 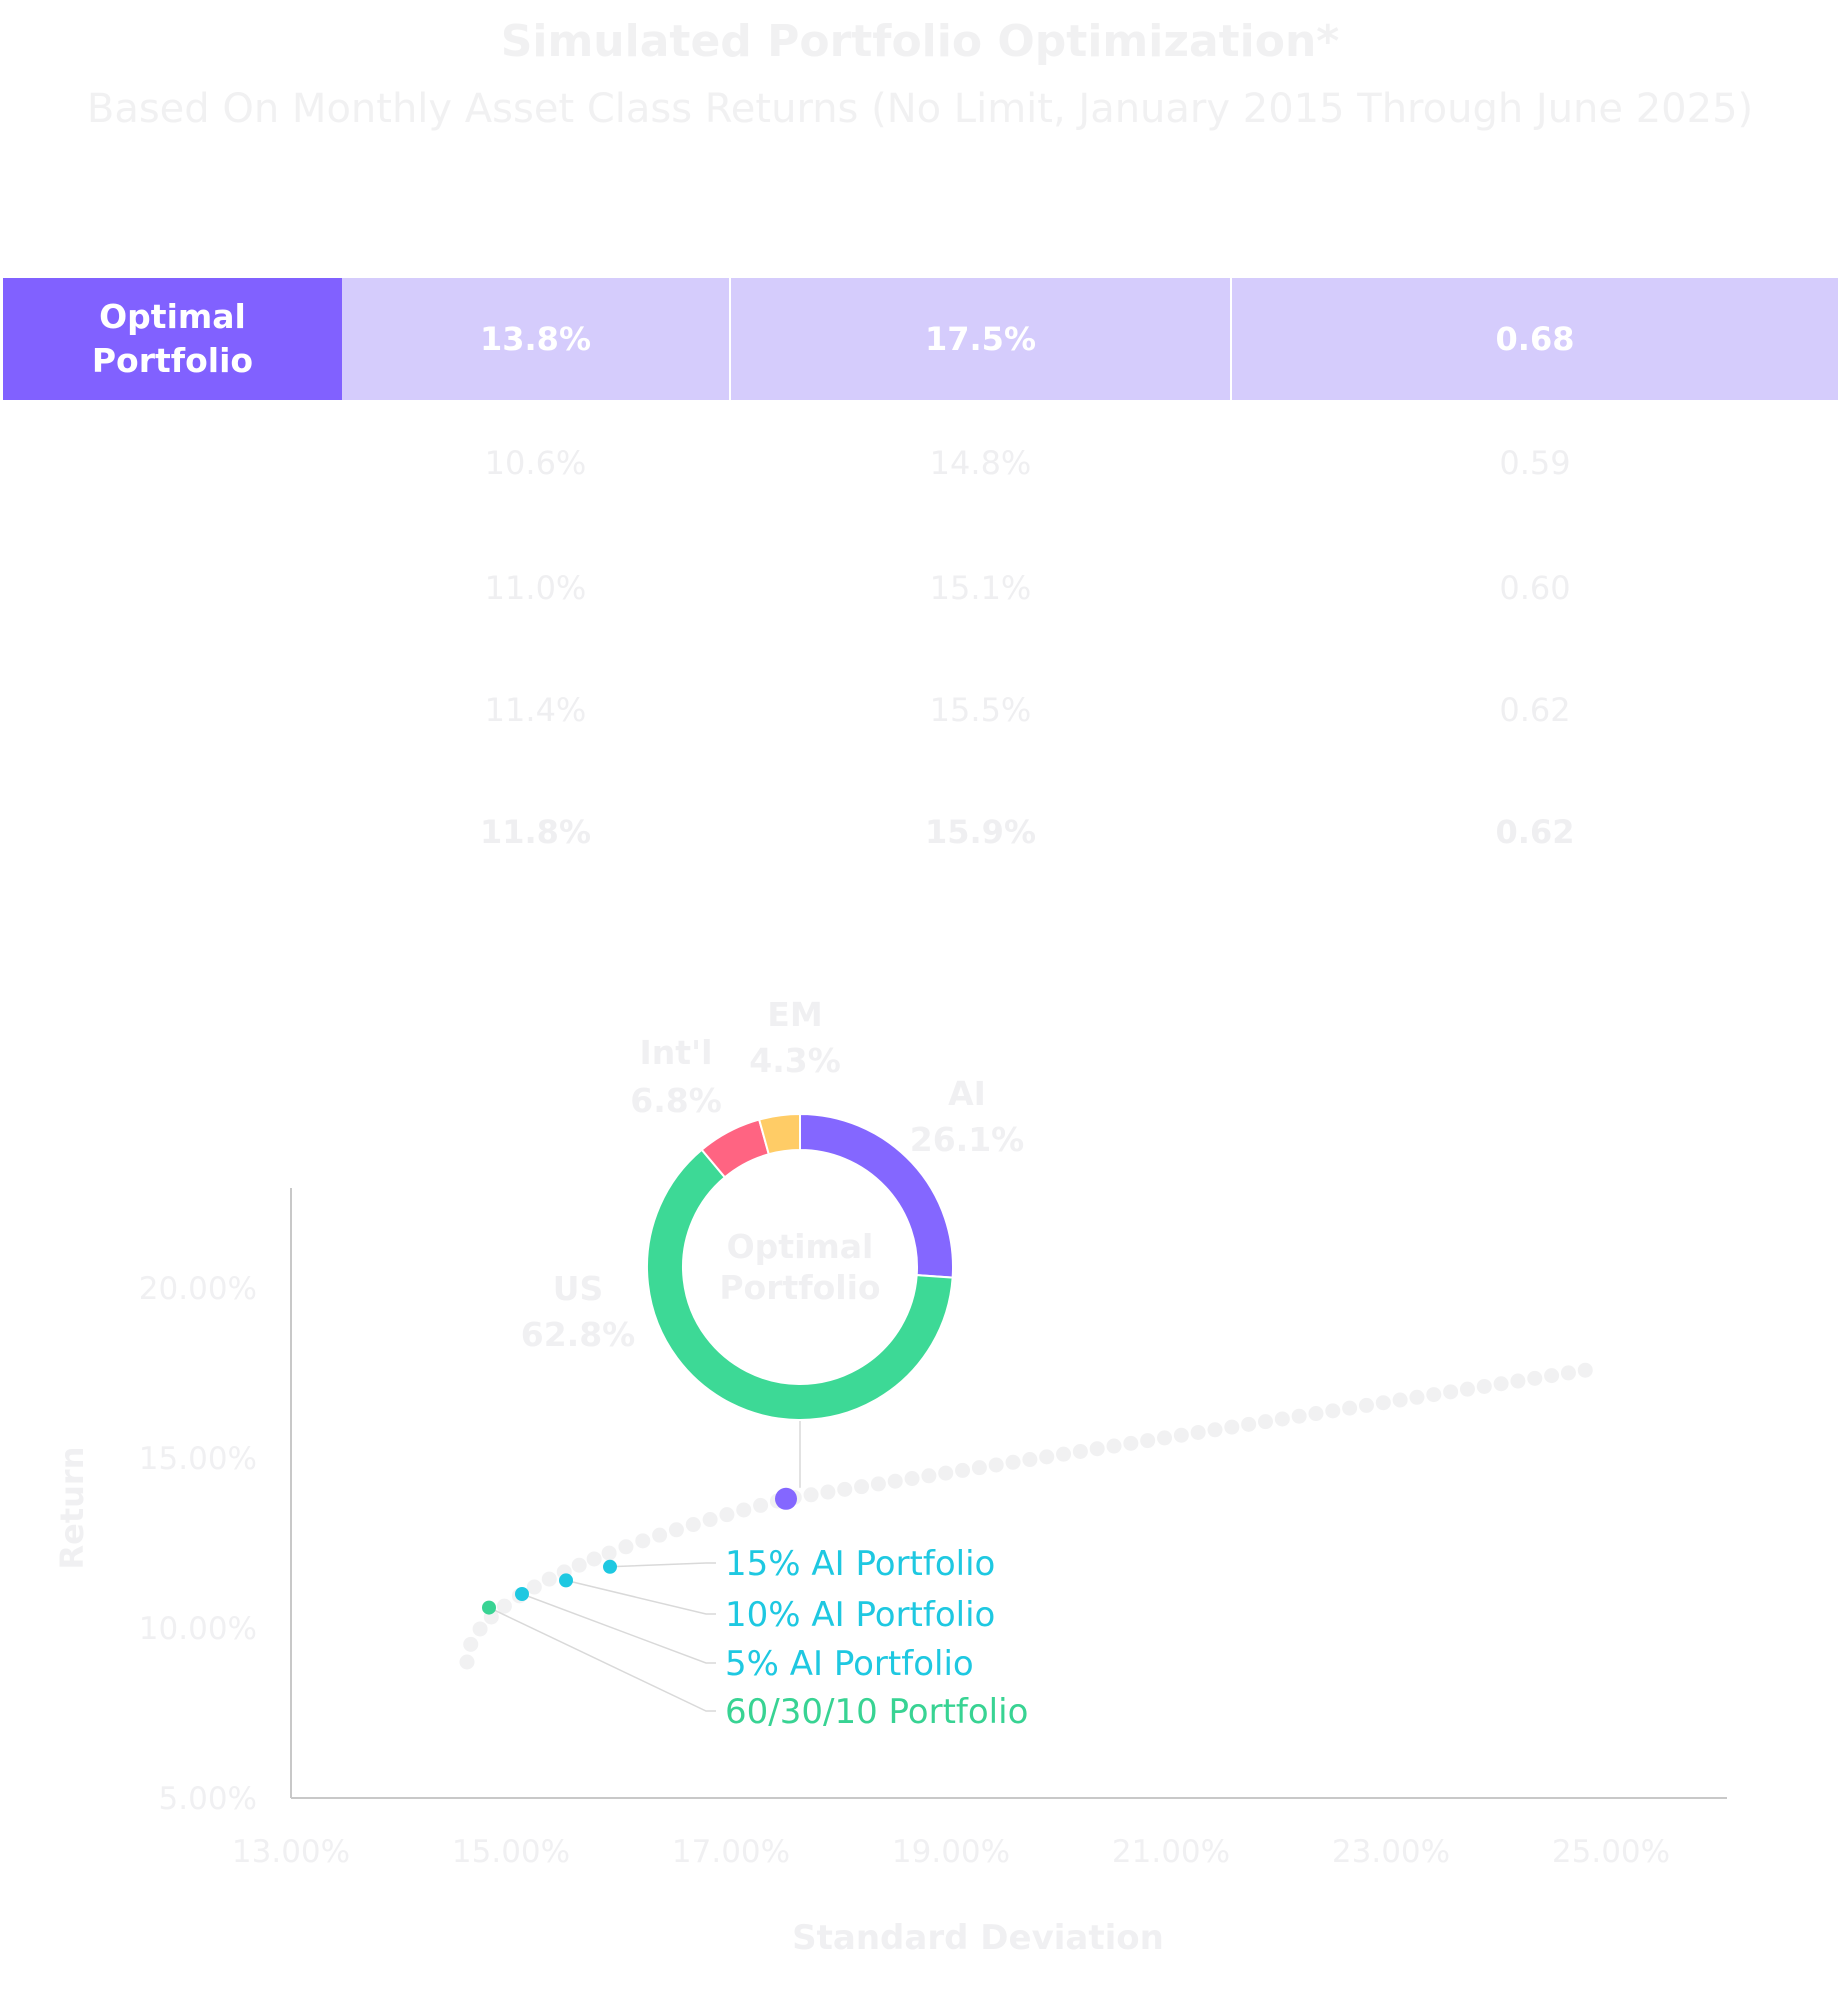 What do you see at coordinates (849, 1664) in the screenshot?
I see `portfolio-label: 5% AI Portfolio` at bounding box center [849, 1664].